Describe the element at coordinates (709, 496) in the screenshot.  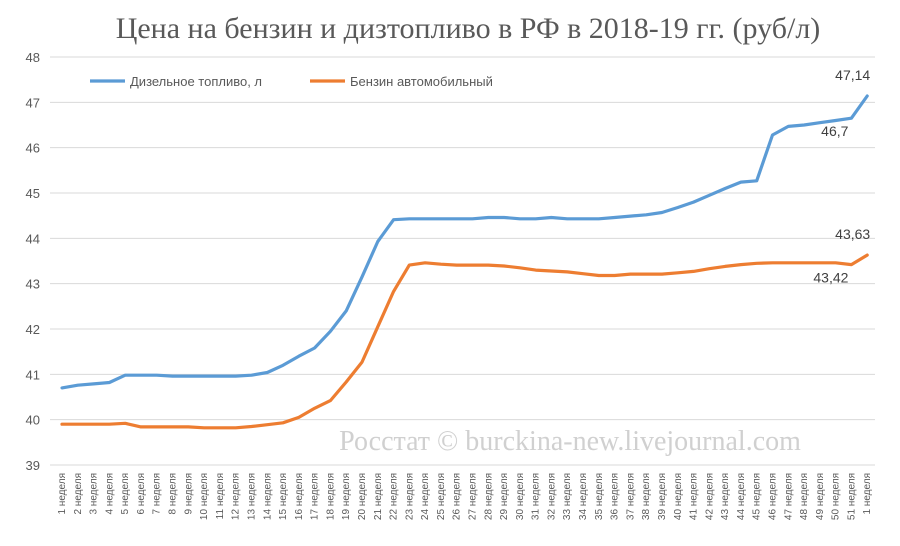
I see `x-tick-label: 42 неделя` at that location.